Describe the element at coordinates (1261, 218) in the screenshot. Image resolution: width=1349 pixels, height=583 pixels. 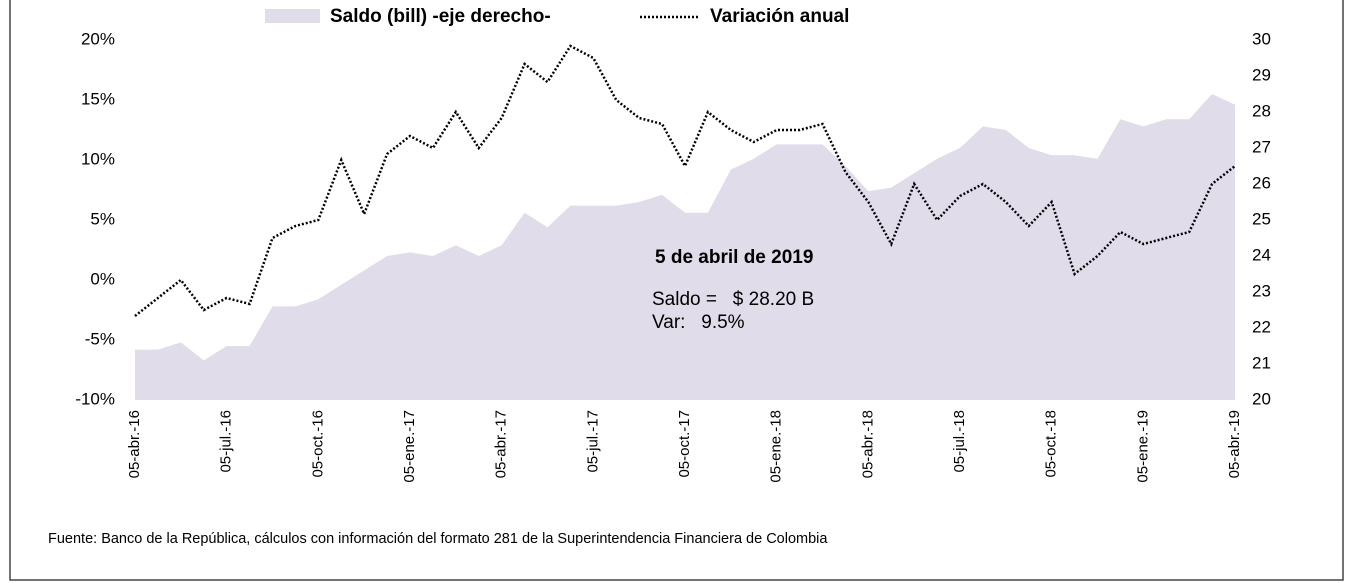
I see `y2-tick-label: 25` at that location.